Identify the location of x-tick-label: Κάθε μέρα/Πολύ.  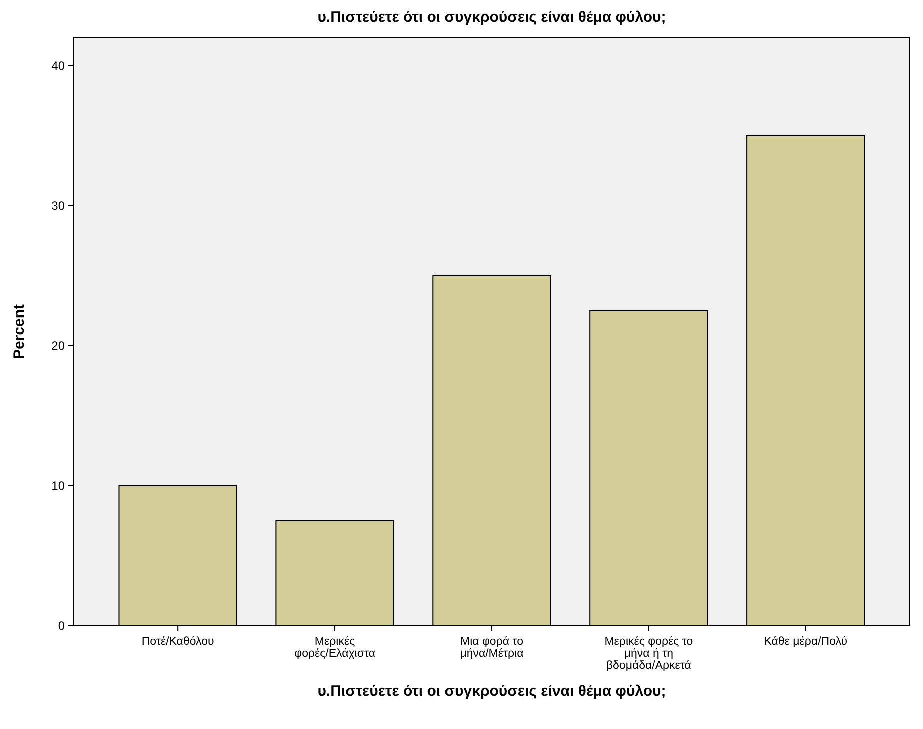
(806, 642).